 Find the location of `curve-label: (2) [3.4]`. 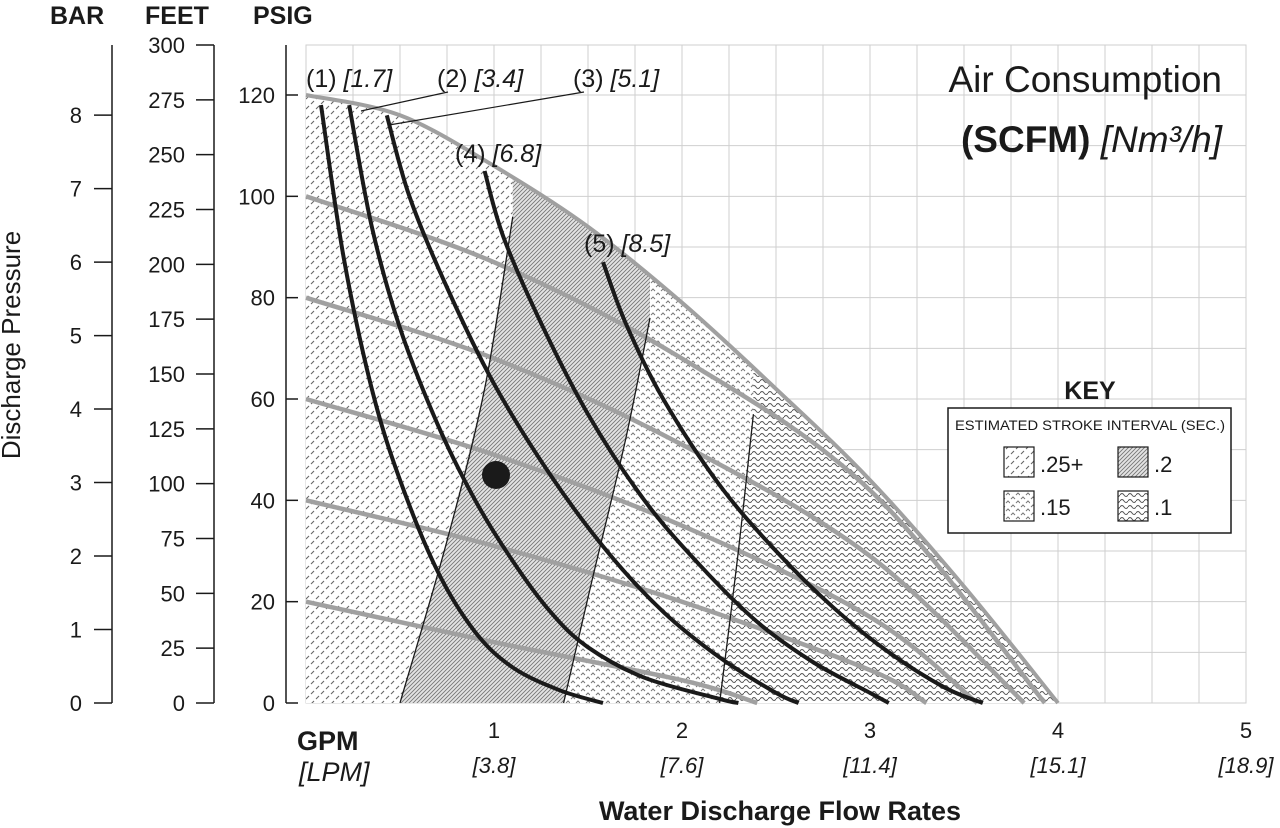

curve-label: (2) [3.4] is located at coordinates (480, 79).